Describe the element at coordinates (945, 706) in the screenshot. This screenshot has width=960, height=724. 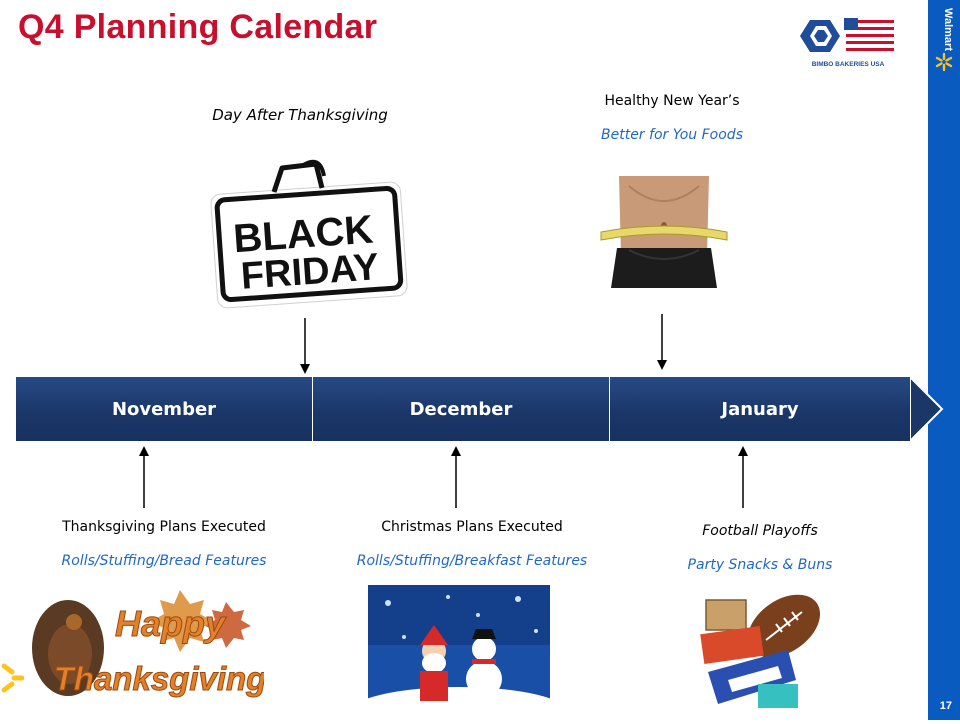
I see `page-number: 17` at that location.